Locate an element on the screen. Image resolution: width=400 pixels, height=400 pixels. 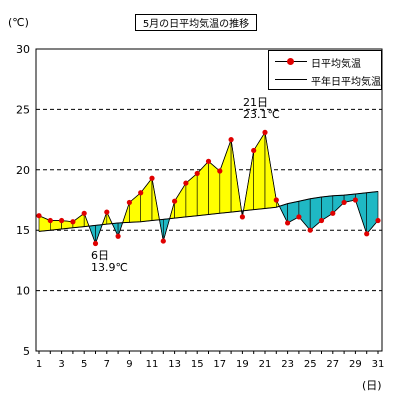
legend-normal-label: 平年日平均気温 is located at coordinates (346, 82).